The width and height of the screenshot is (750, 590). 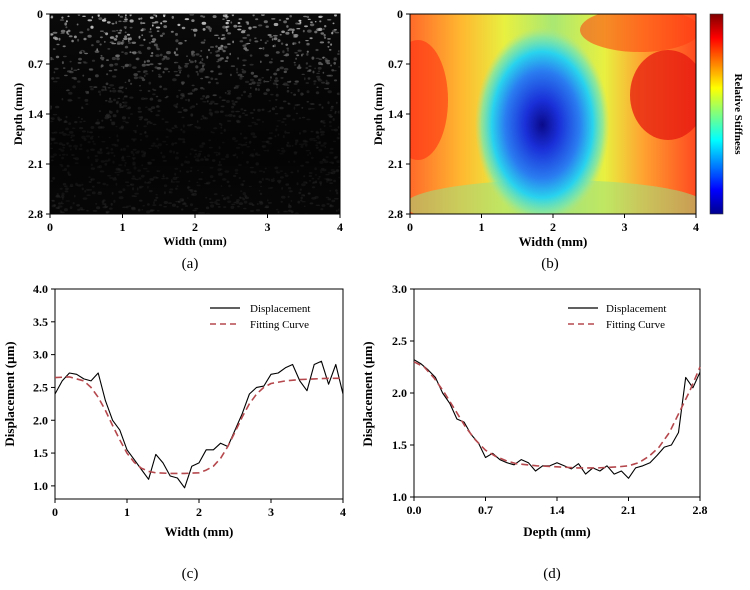 I want to click on stiffness-map, so click(x=553, y=114).